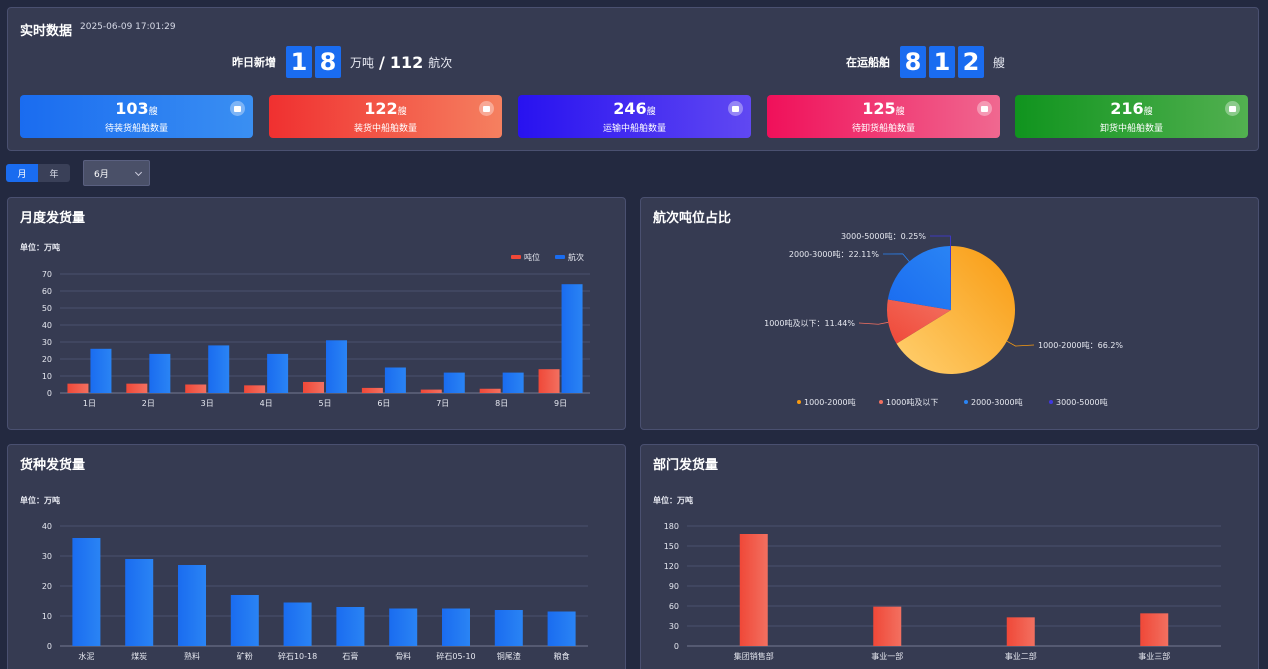 This screenshot has width=1268, height=669. Describe the element at coordinates (686, 465) in the screenshot. I see `panel-title: 部门发货量` at that location.